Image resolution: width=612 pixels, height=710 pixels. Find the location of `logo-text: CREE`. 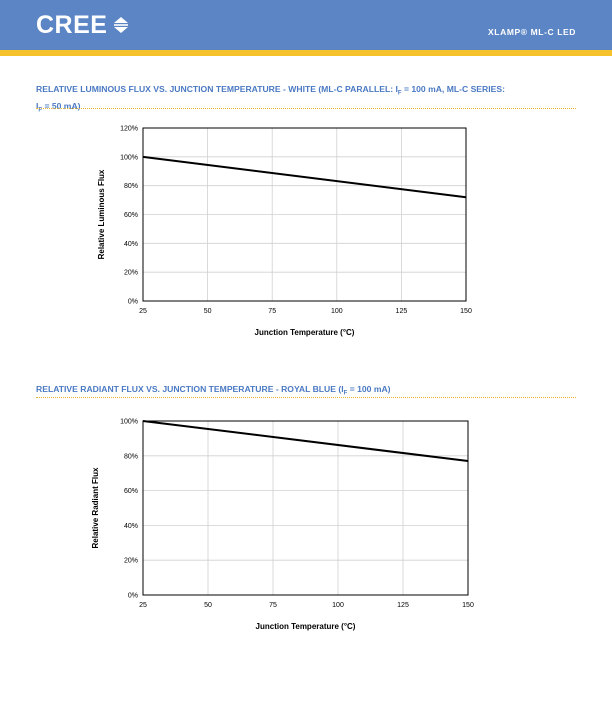

logo-text: CREE is located at coordinates (72, 24).